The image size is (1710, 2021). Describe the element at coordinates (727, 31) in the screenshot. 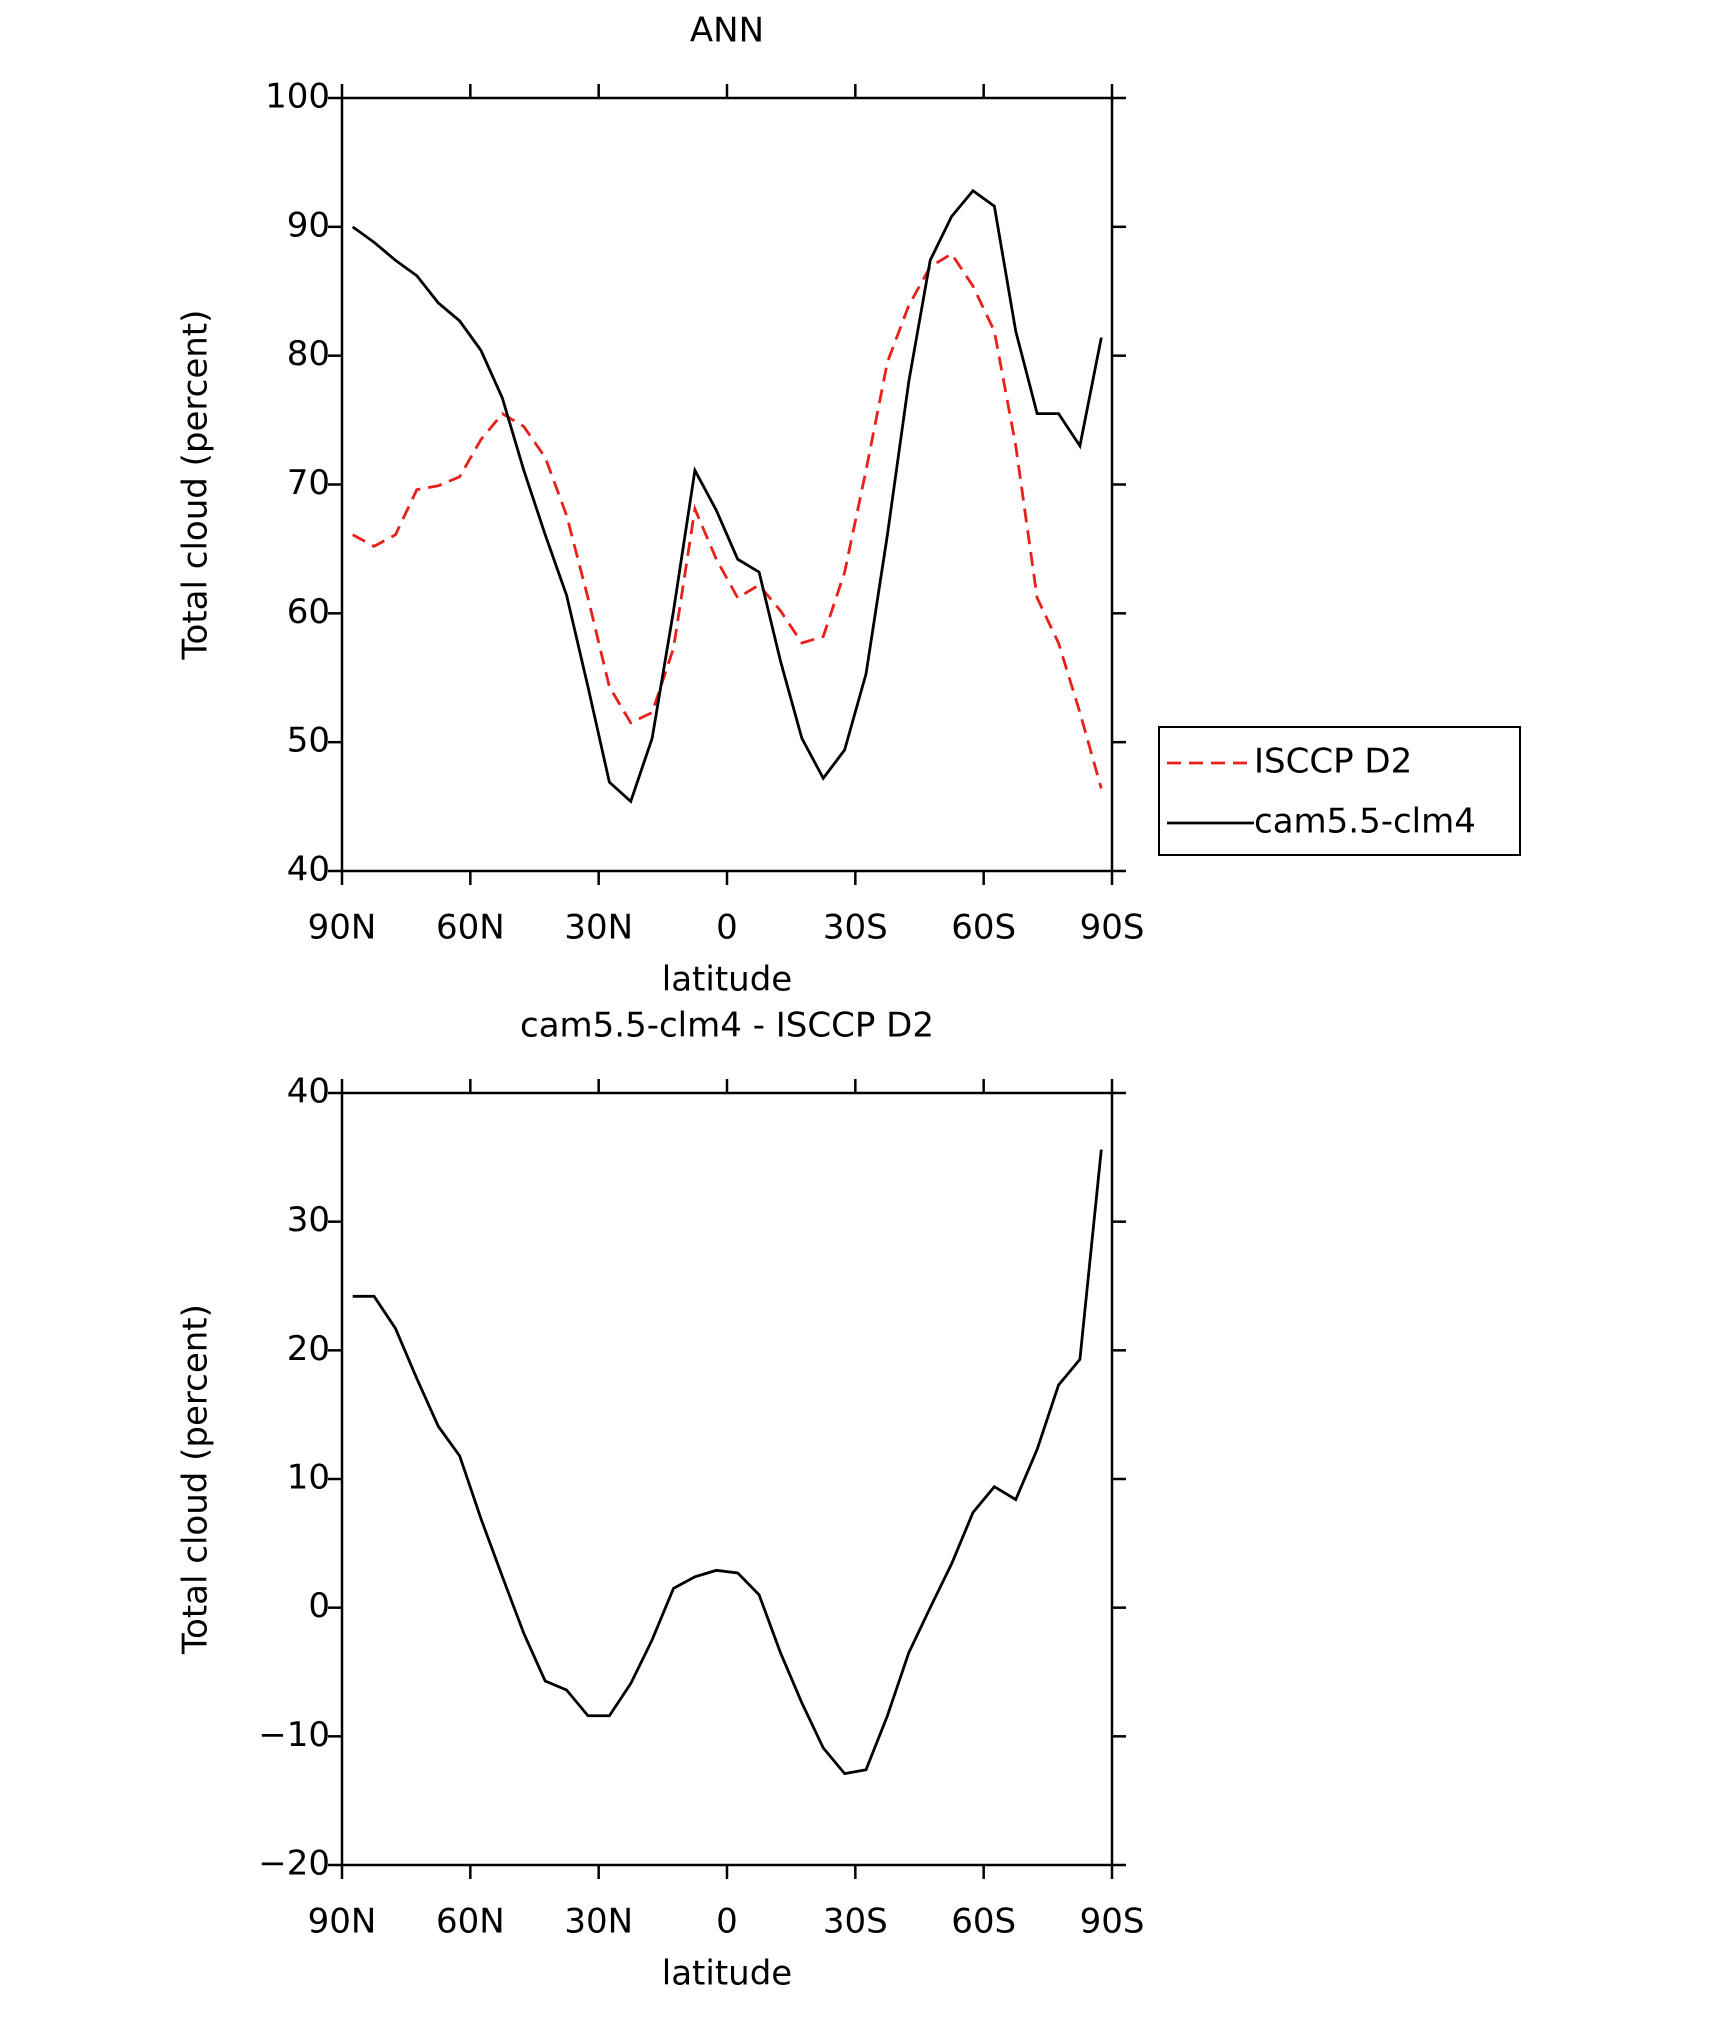

I see `chart-title: ANN` at that location.